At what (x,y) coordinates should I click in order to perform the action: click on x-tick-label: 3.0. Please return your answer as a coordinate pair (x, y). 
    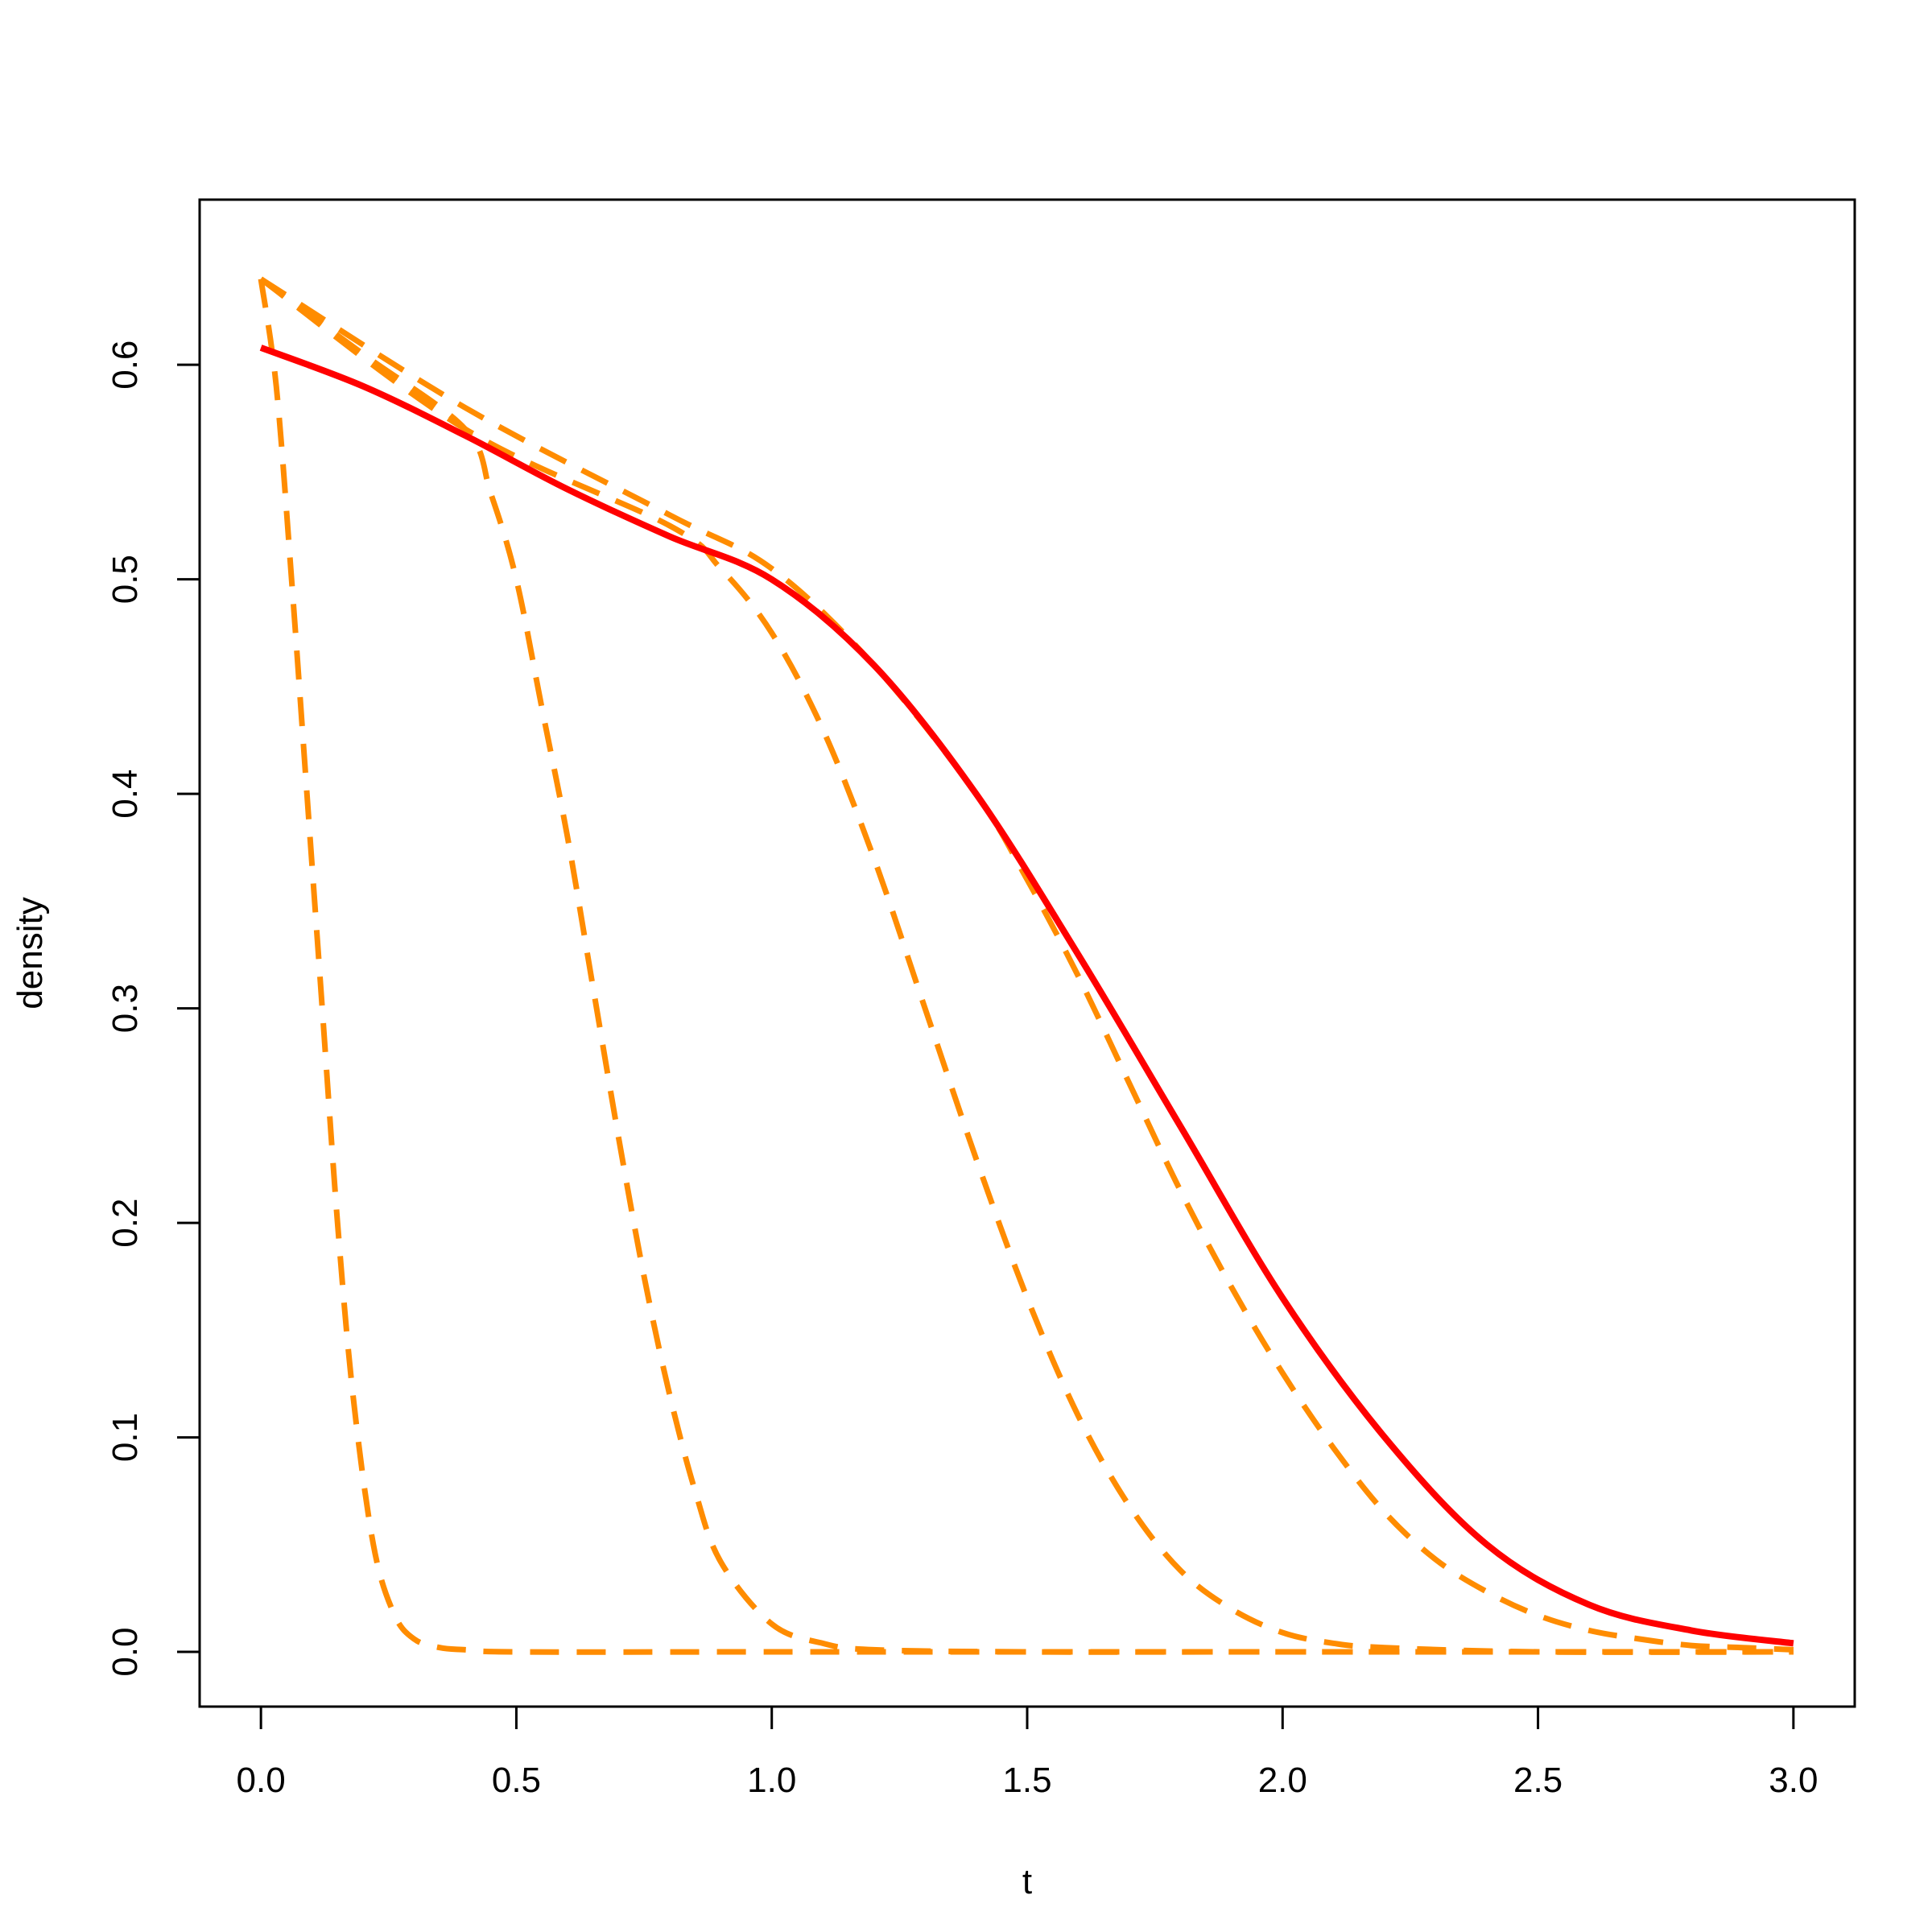
    Looking at the image, I should click on (1793, 1780).